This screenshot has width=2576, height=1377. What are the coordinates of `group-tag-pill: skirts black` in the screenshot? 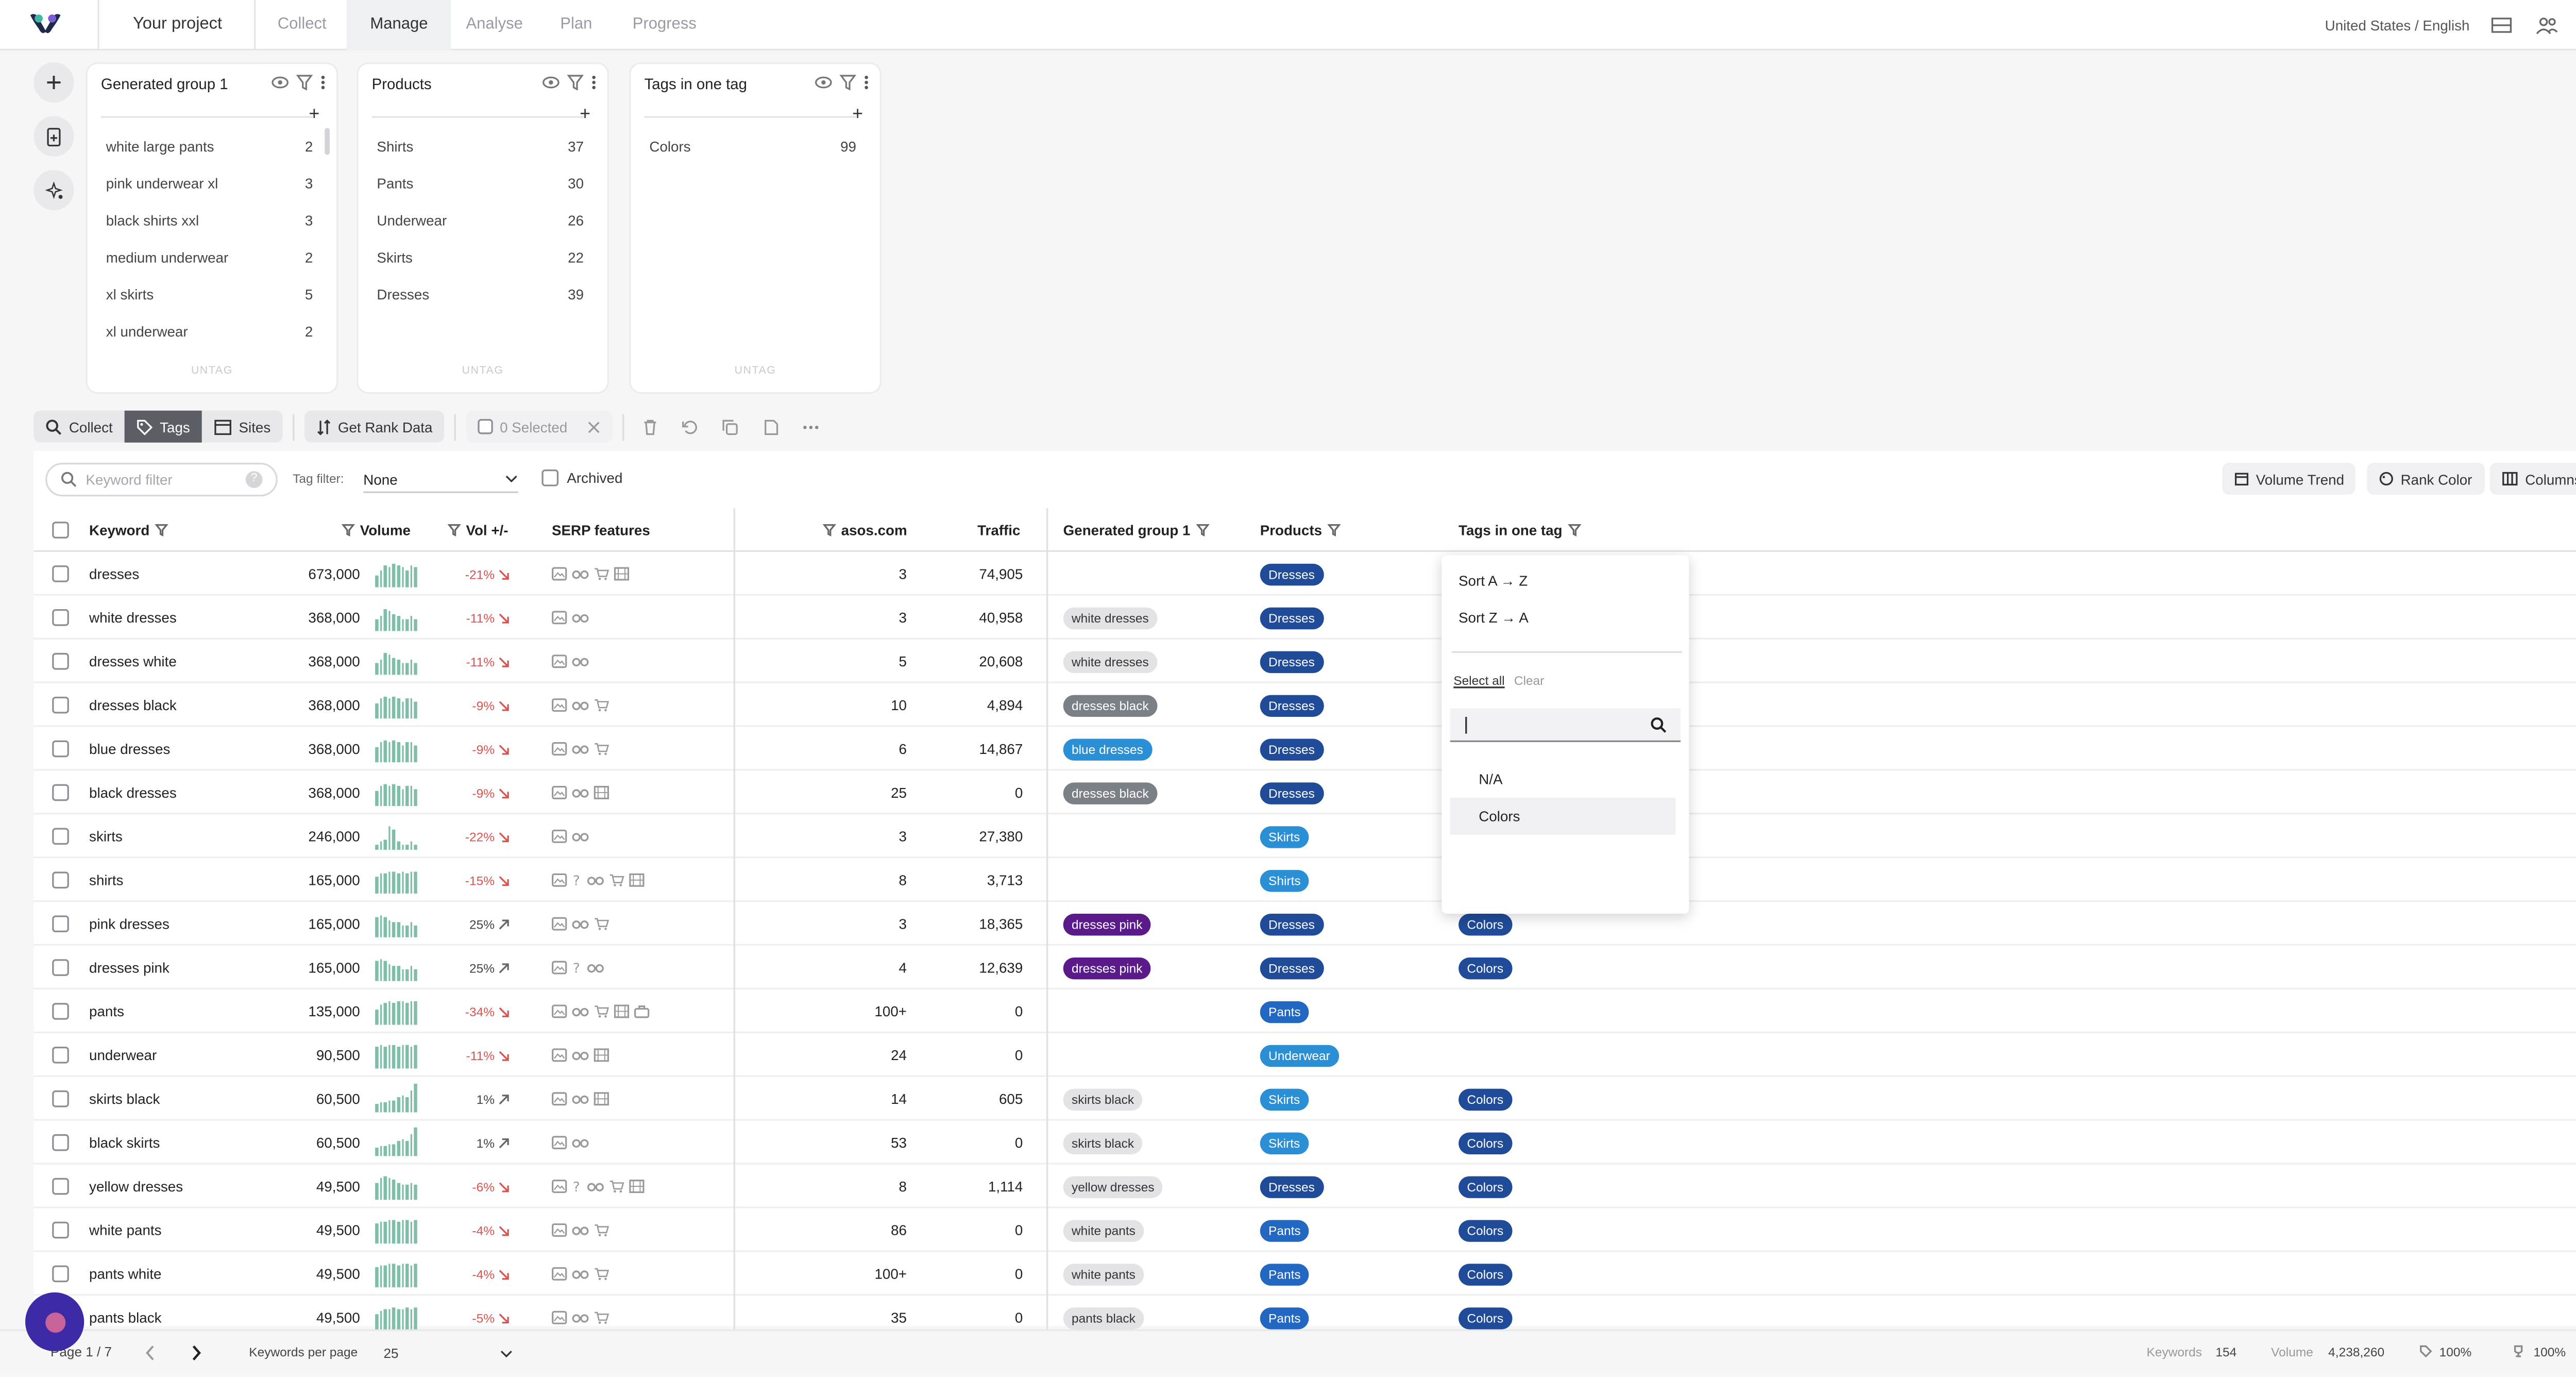 It's located at (1103, 1142).